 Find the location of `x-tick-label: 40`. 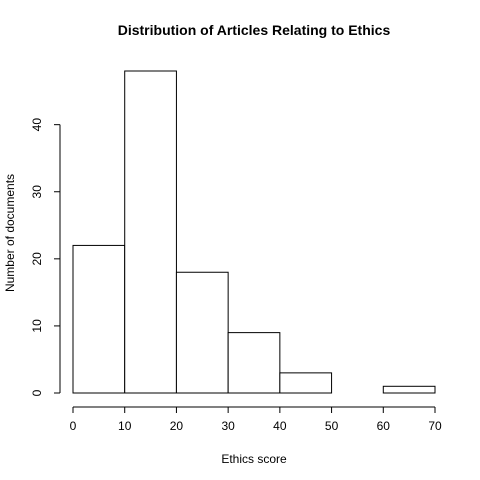

x-tick-label: 40 is located at coordinates (280, 426).